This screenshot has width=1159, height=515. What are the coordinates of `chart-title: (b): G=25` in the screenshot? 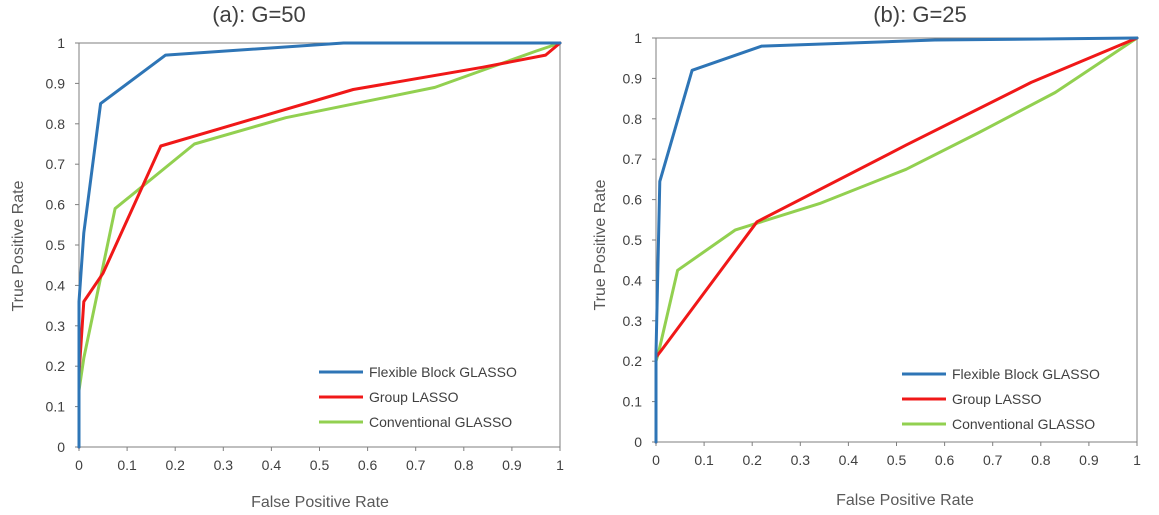 It's located at (920, 14).